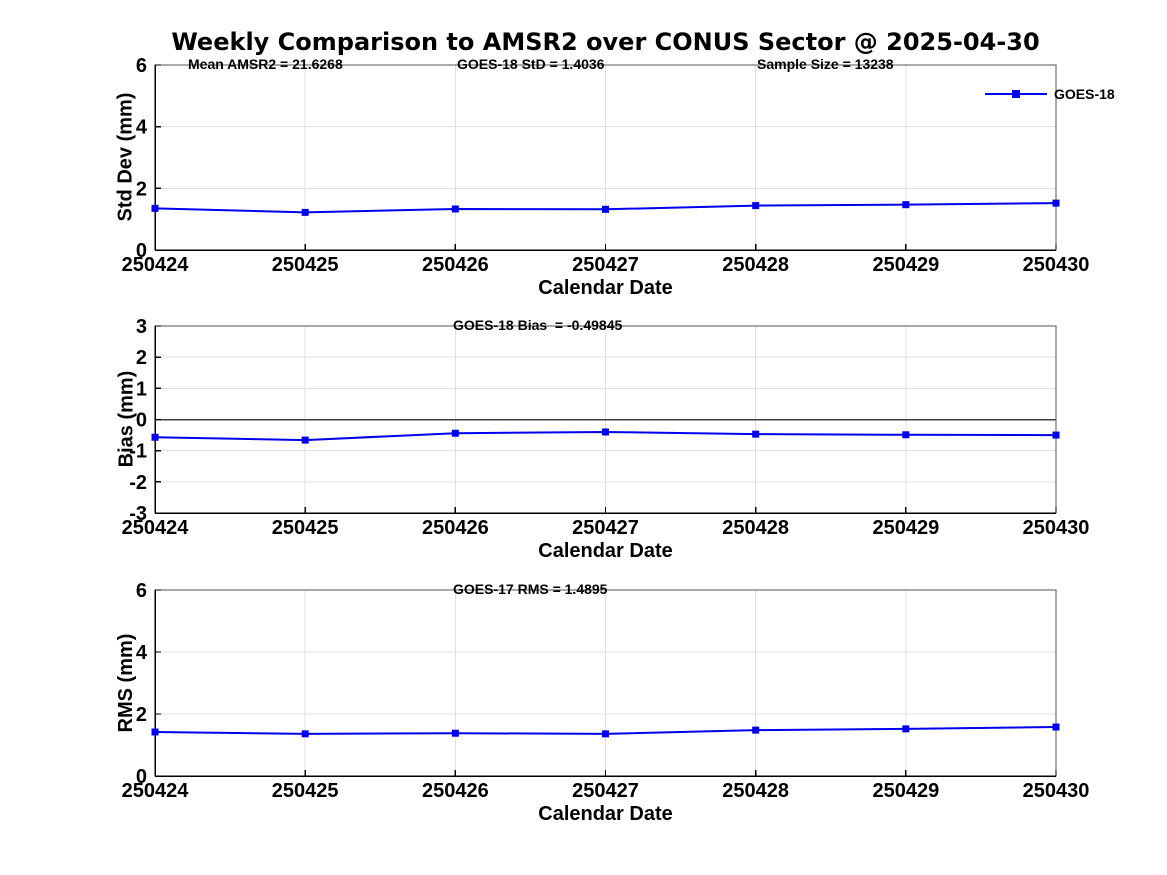  I want to click on x-axis-label-1: Calendar Date, so click(605, 288).